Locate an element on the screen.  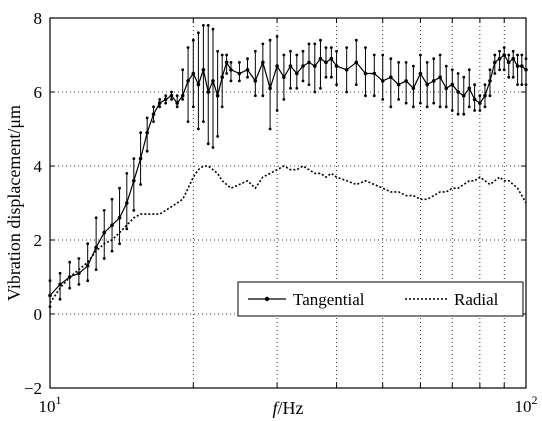
y-tick-label: 0 is located at coordinates (38, 314).